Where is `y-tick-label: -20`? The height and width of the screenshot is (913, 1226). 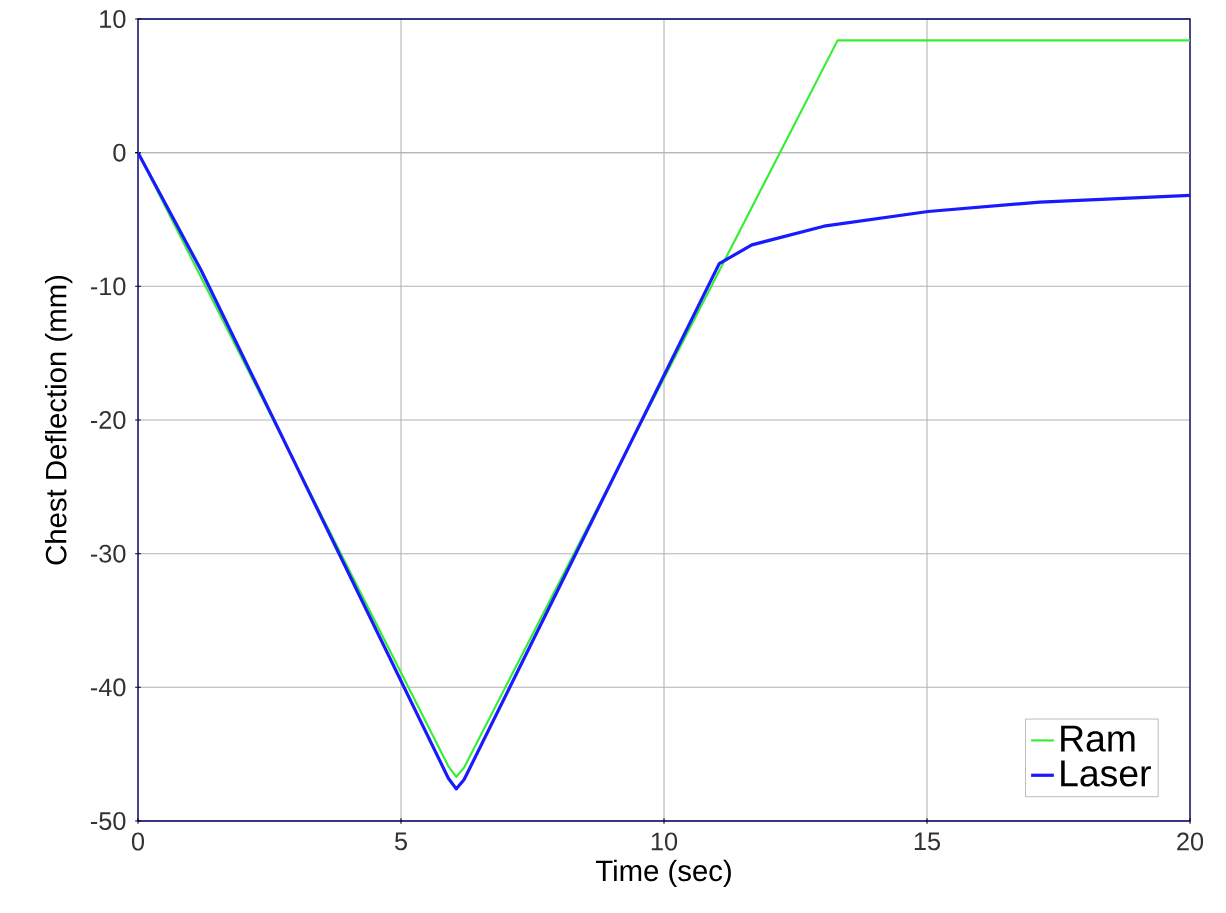 y-tick-label: -20 is located at coordinates (108, 420).